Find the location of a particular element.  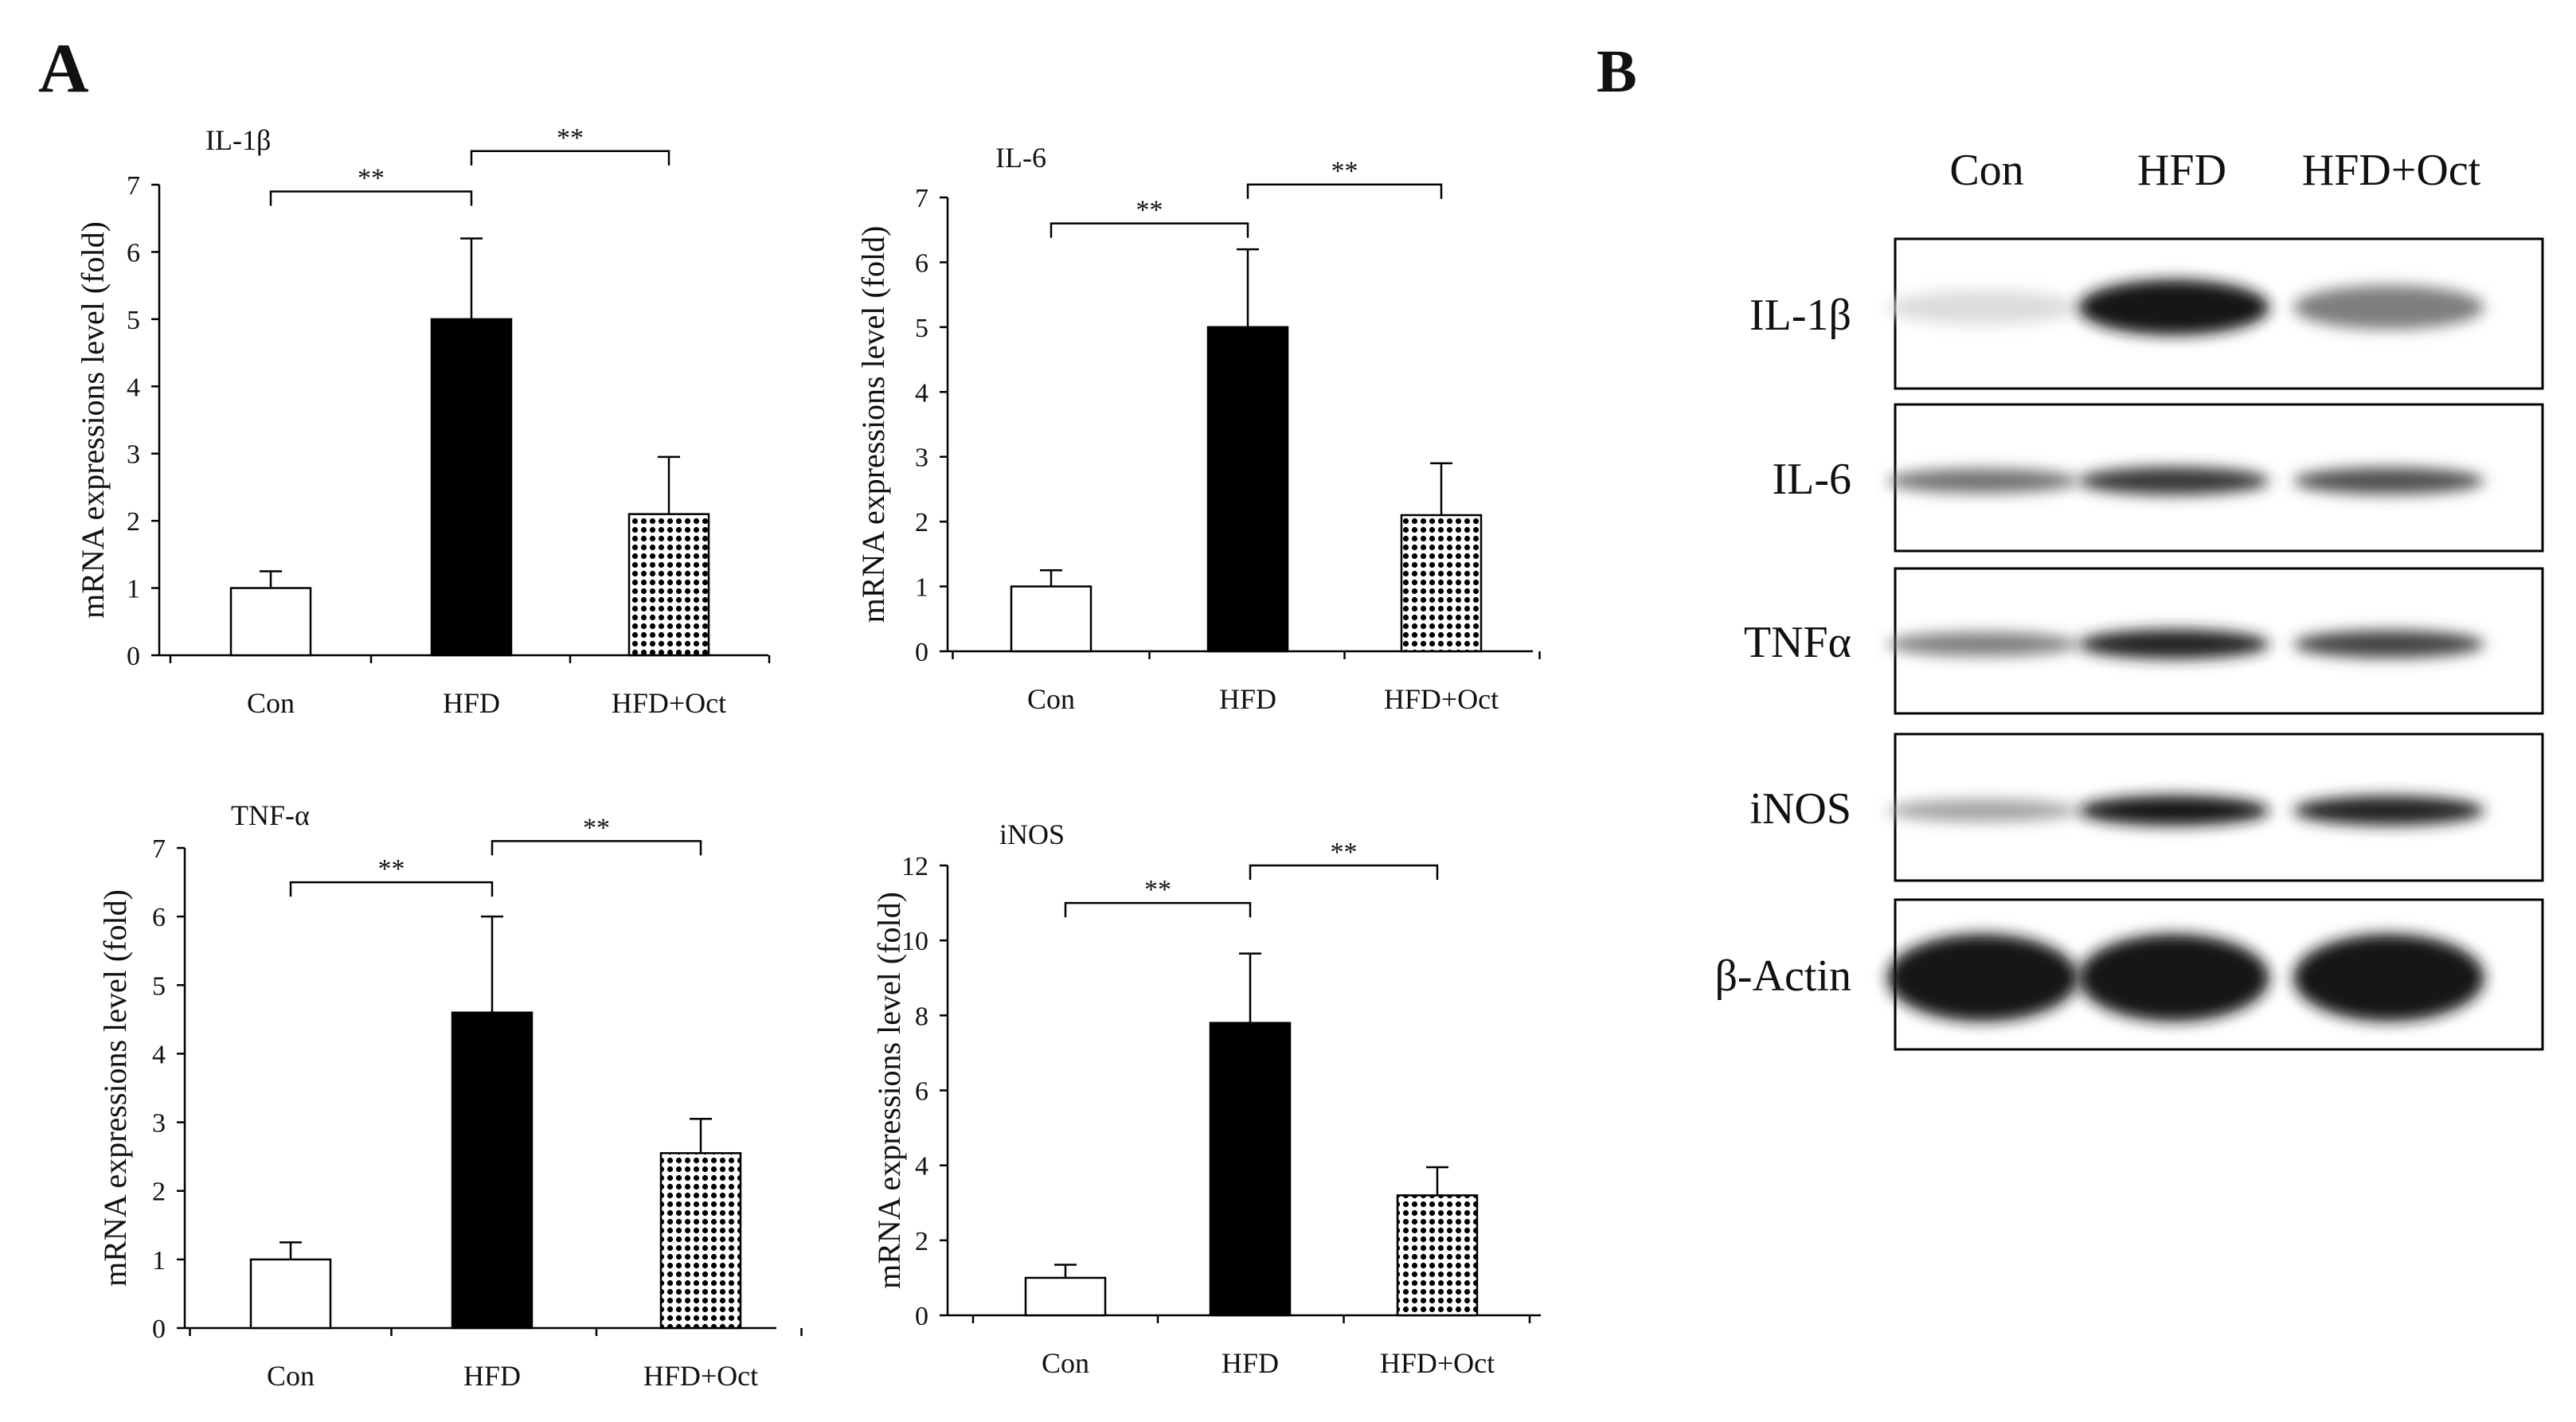

y-tick-label: 8 is located at coordinates (921, 1016).